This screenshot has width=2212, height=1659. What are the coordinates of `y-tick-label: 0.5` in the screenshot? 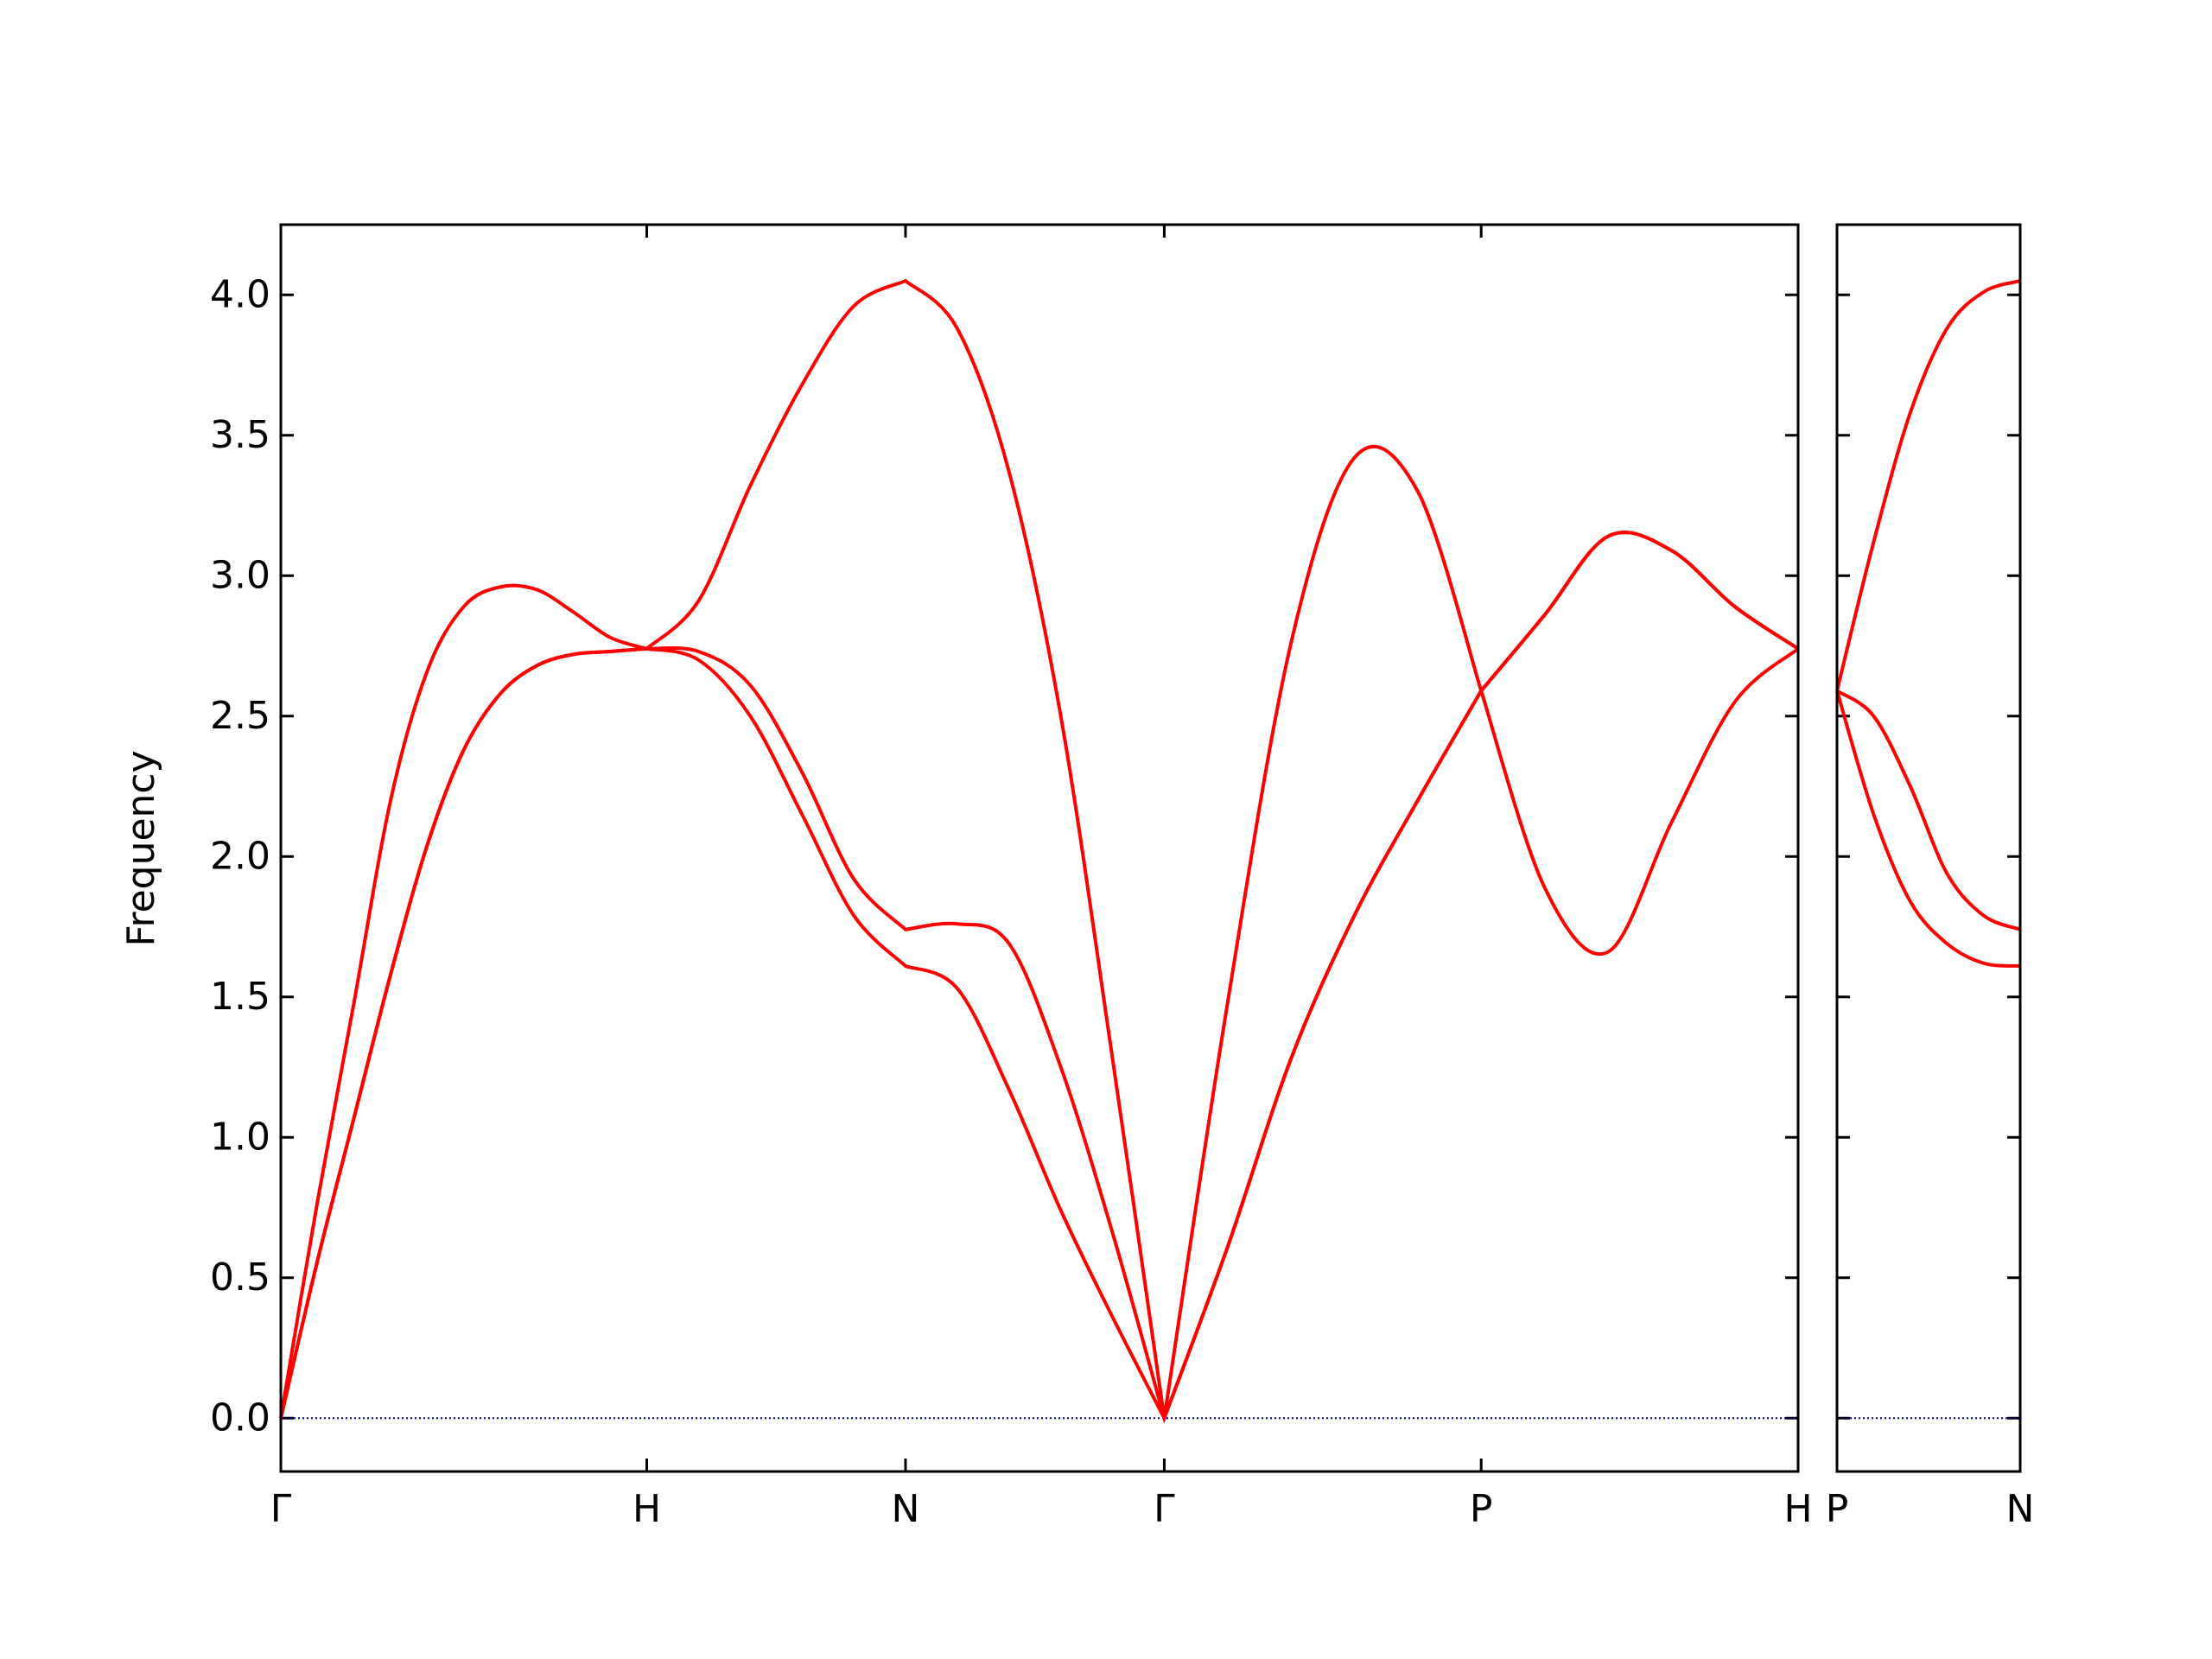 It's located at (240, 1277).